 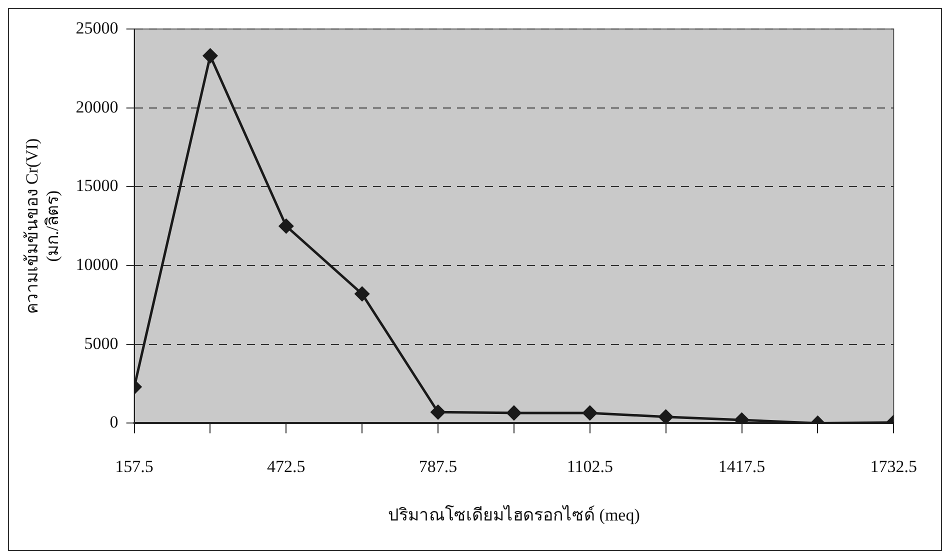 I want to click on y-tick-label: 25000, so click(x=97, y=28).